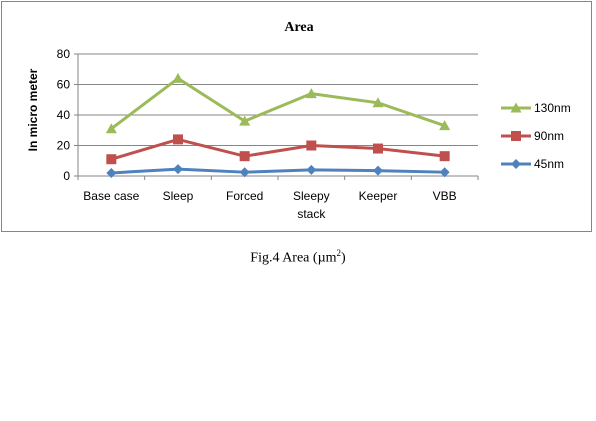 This screenshot has width=596, height=421. Describe the element at coordinates (178, 196) in the screenshot. I see `x-category-label: Sleep` at that location.